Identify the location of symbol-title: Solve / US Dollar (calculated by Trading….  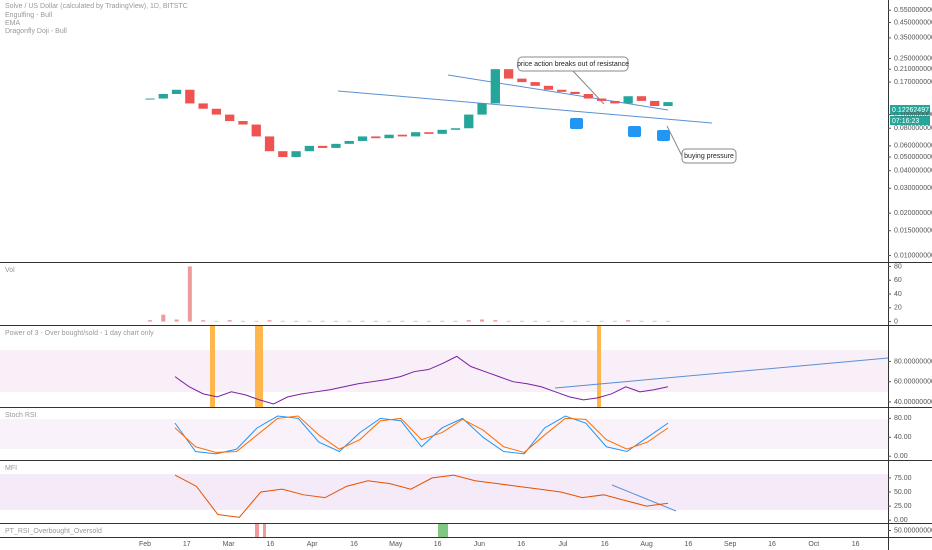
(96, 6).